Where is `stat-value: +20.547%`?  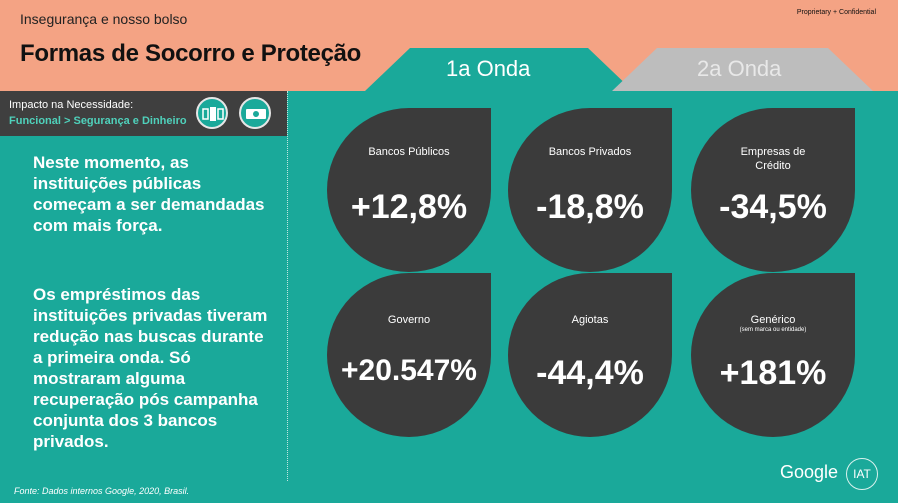 stat-value: +20.547% is located at coordinates (409, 370).